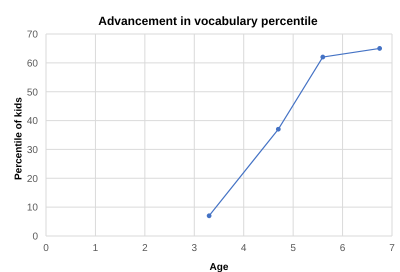 This screenshot has width=400, height=272. What do you see at coordinates (293, 248) in the screenshot?
I see `x-tick-label: 5` at bounding box center [293, 248].